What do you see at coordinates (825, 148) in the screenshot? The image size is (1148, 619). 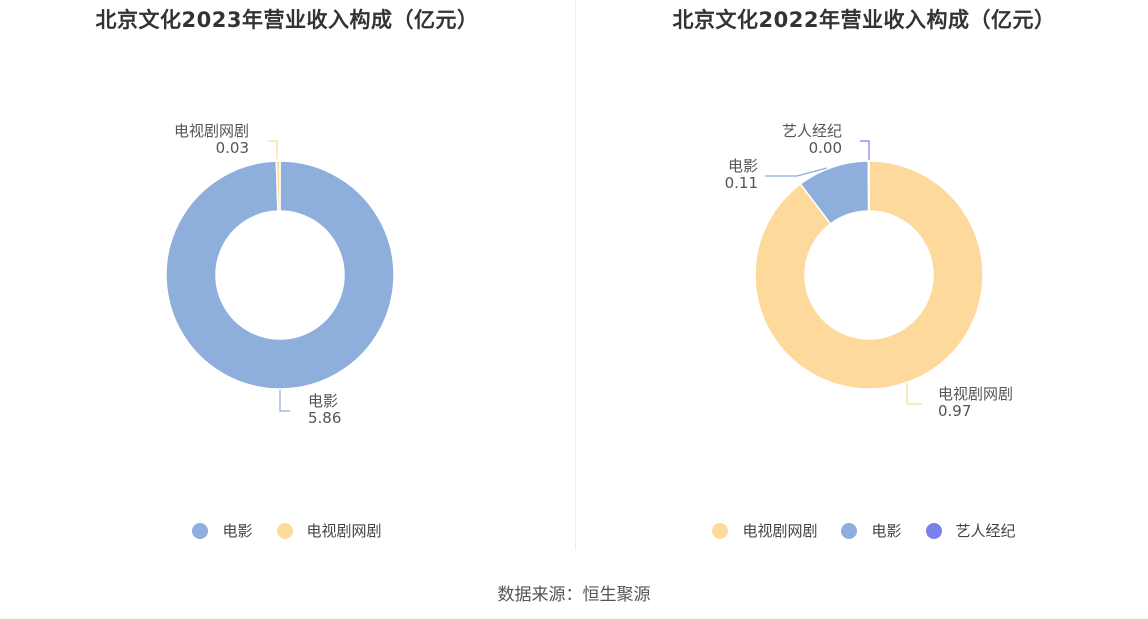 I see `slice-value-label: 0.00` at bounding box center [825, 148].